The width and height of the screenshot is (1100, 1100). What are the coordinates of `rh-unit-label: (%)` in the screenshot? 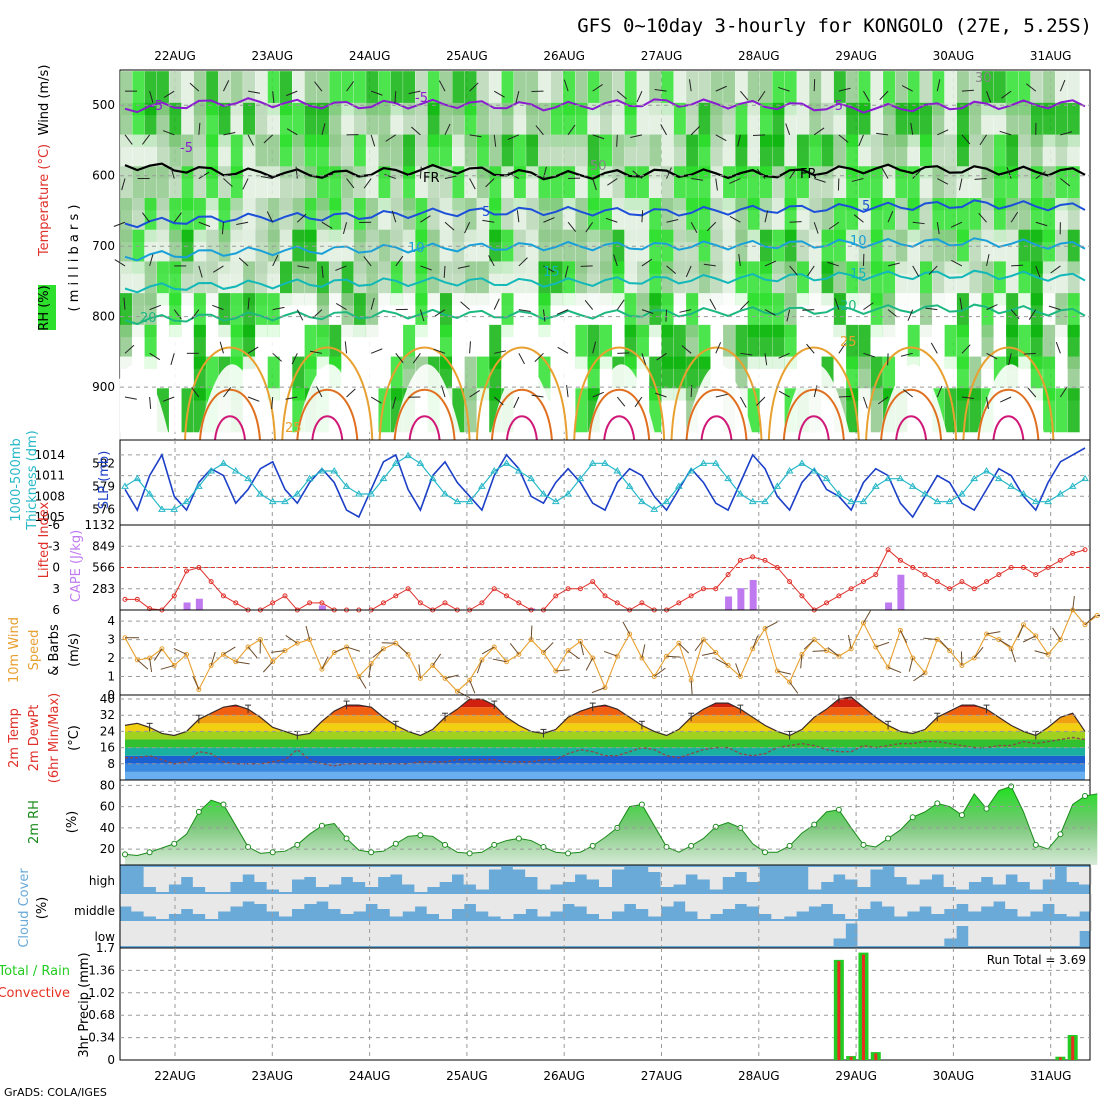 It's located at (72, 822).